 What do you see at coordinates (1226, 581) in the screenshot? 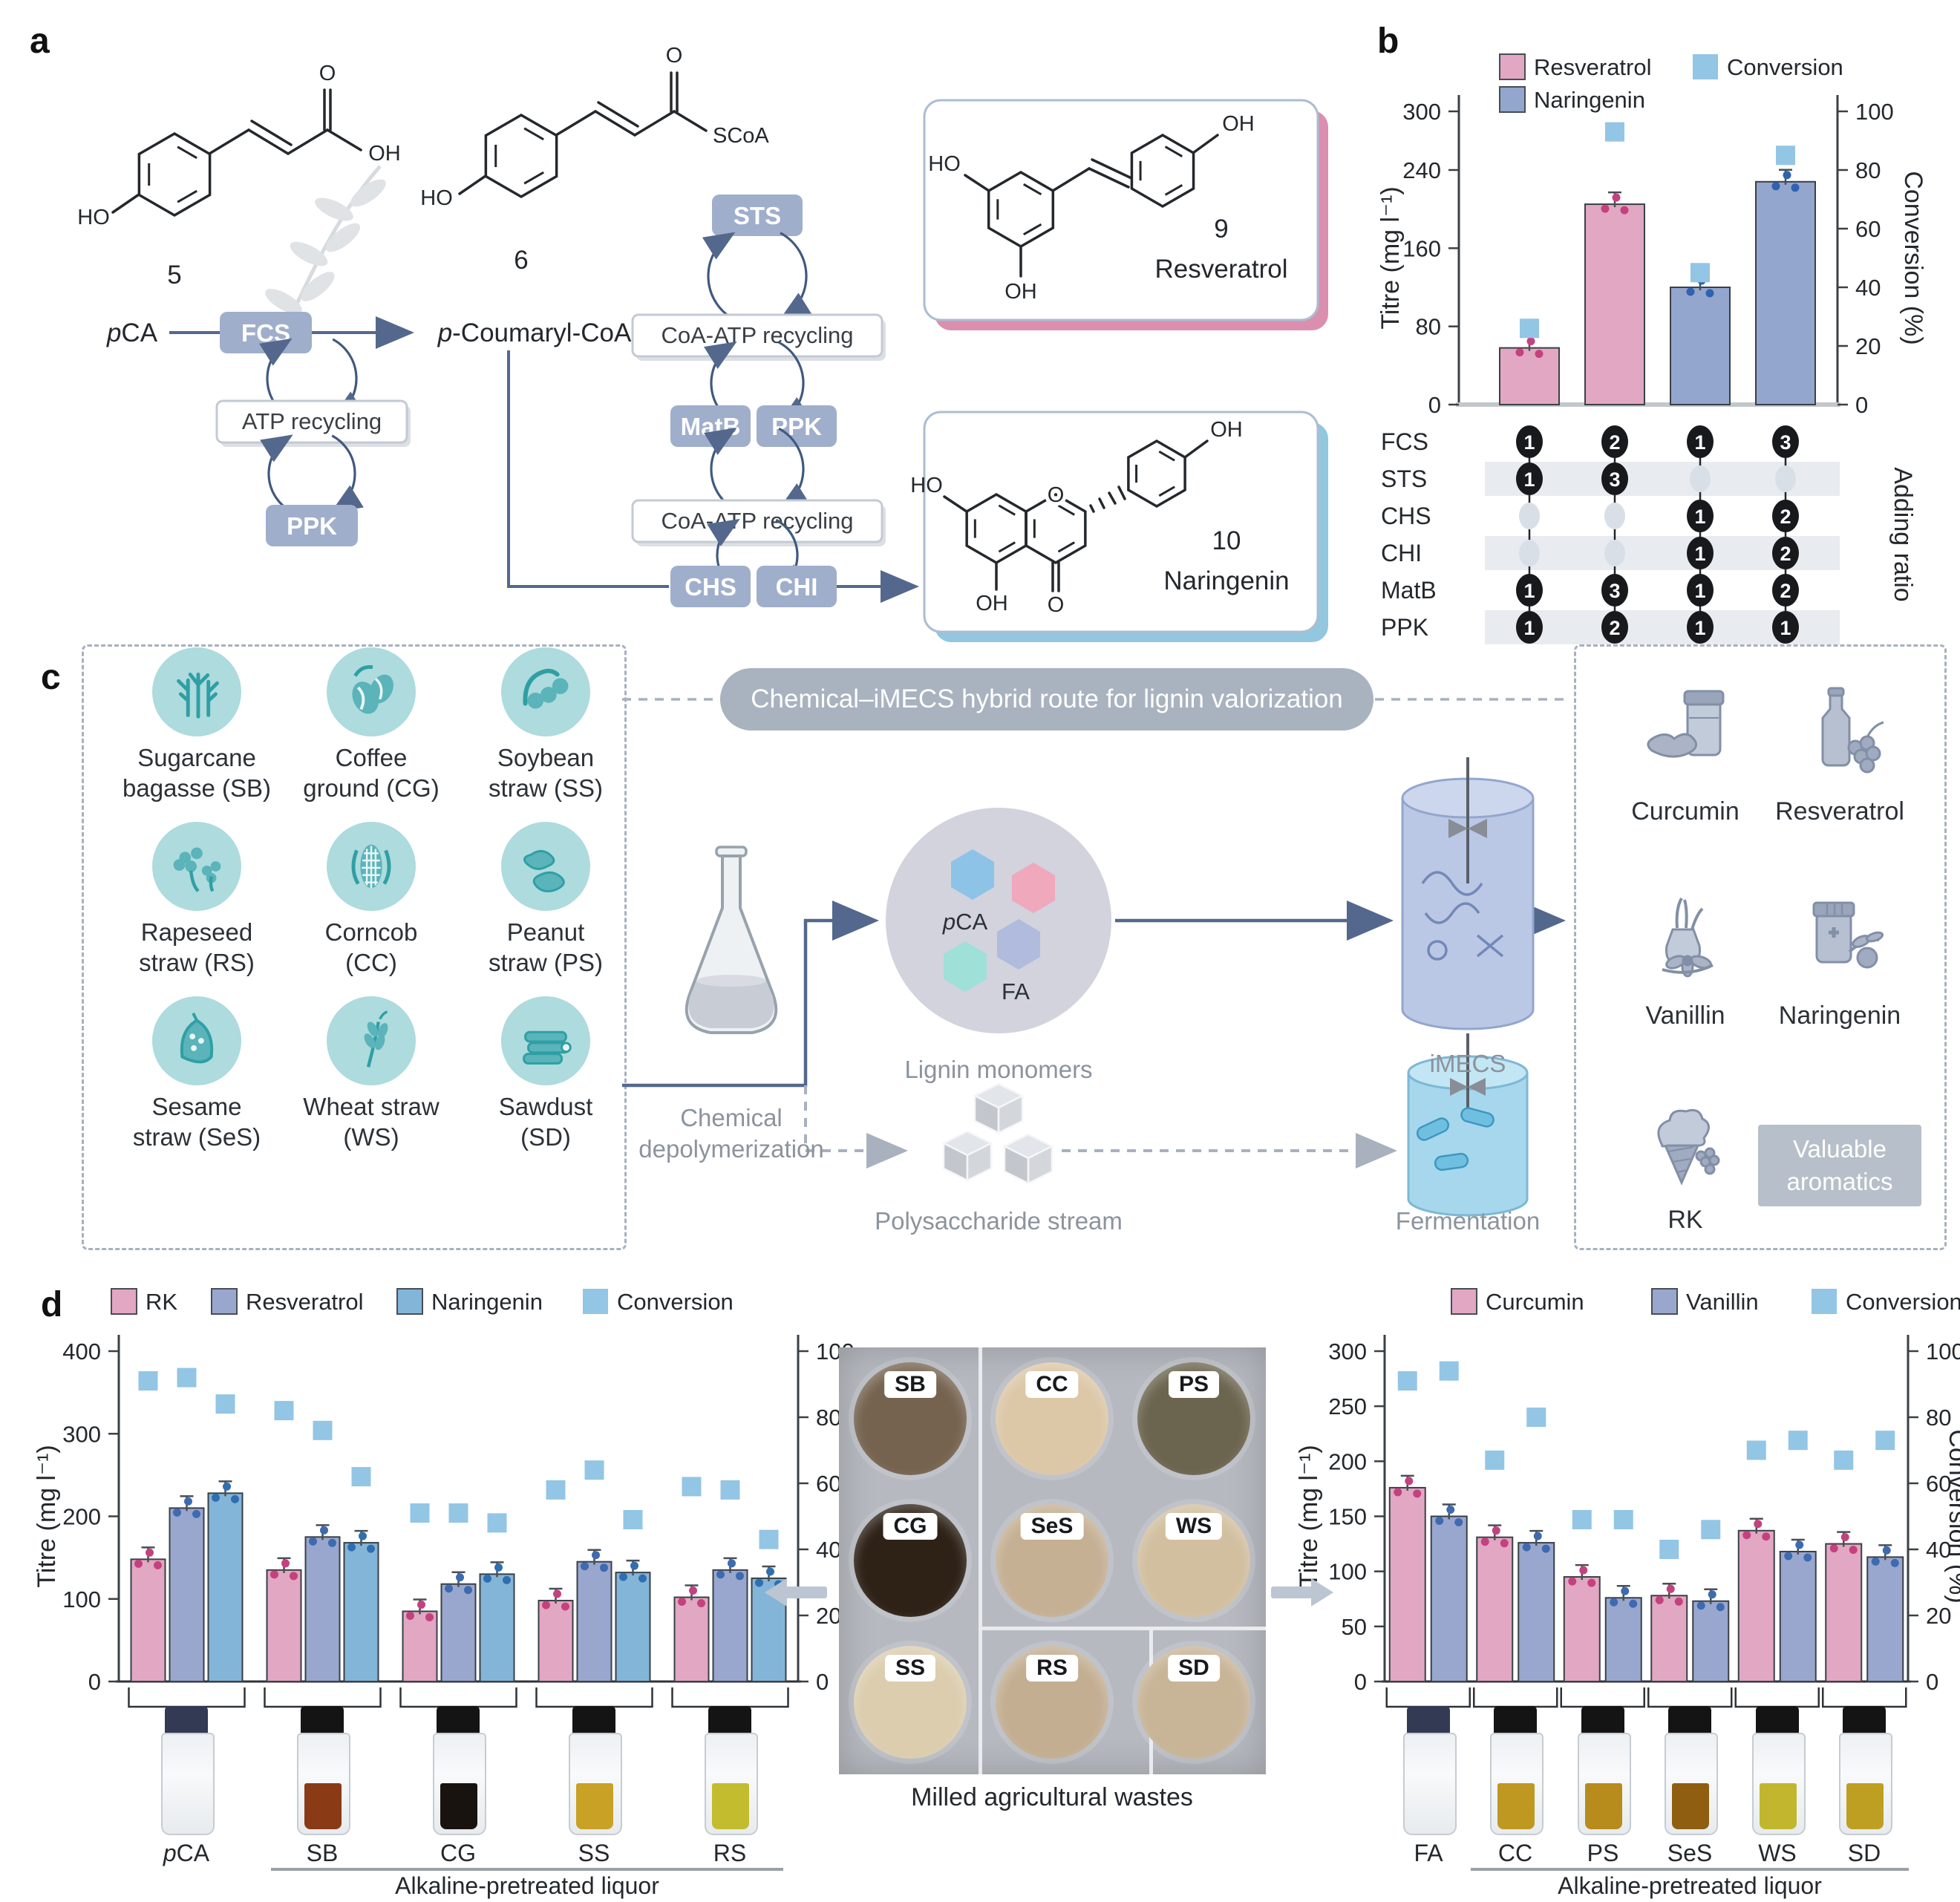
I see `compound-name-naringenin: Naringenin` at bounding box center [1226, 581].